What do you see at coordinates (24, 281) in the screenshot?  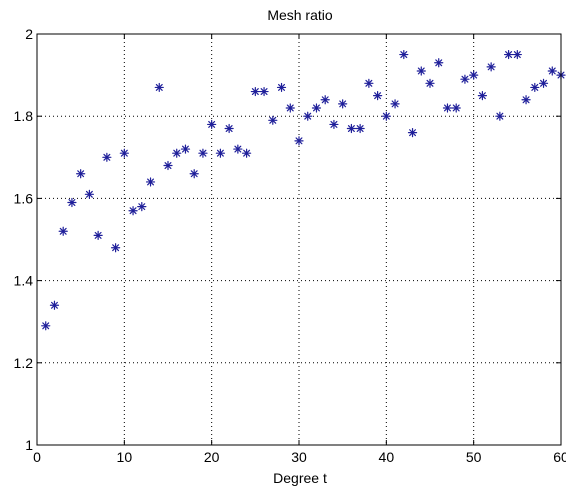 I see `y-tick-label: 1.4` at bounding box center [24, 281].